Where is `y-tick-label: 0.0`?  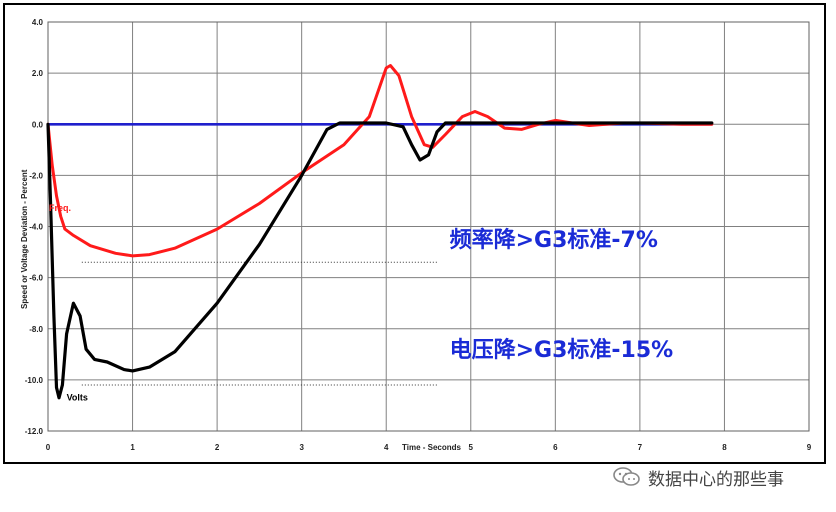 y-tick-label: 0.0 is located at coordinates (38, 124).